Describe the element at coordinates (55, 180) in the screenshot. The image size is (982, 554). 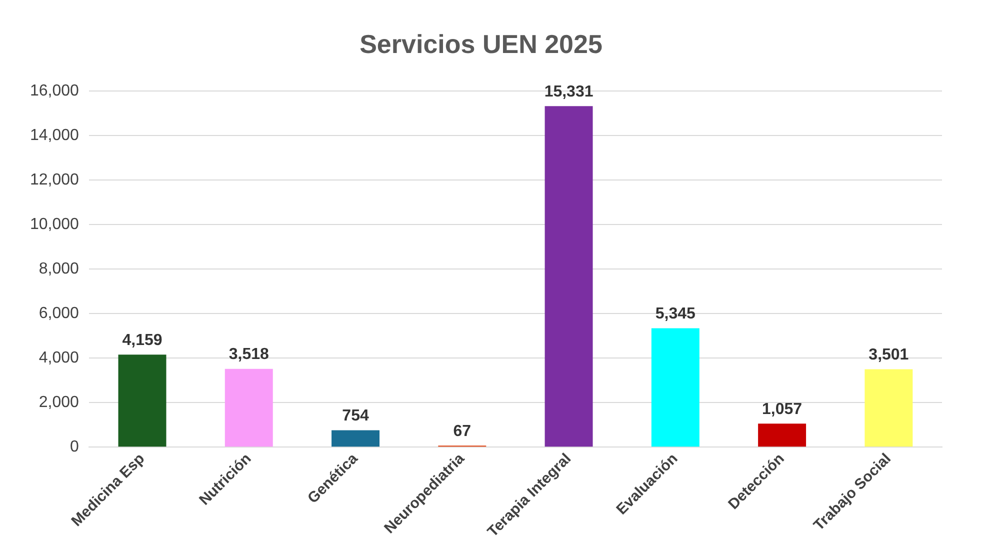
I see `y-tick-label: 12,000` at that location.